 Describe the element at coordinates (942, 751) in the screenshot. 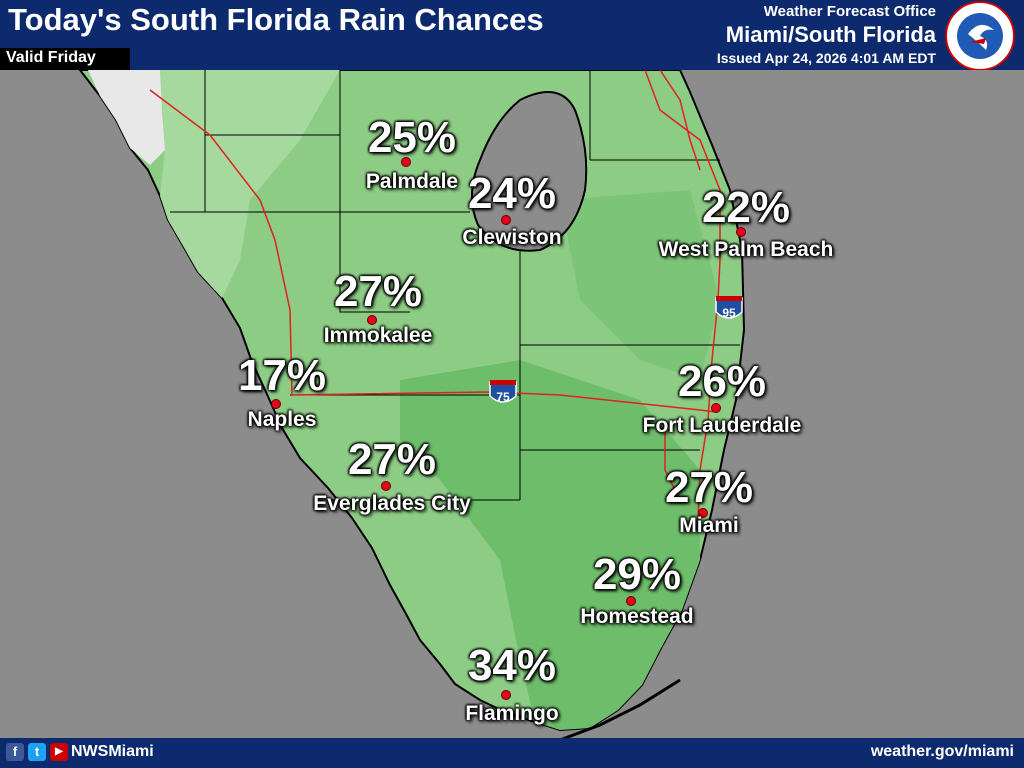

I see `website-link: weather.gov/miami` at that location.